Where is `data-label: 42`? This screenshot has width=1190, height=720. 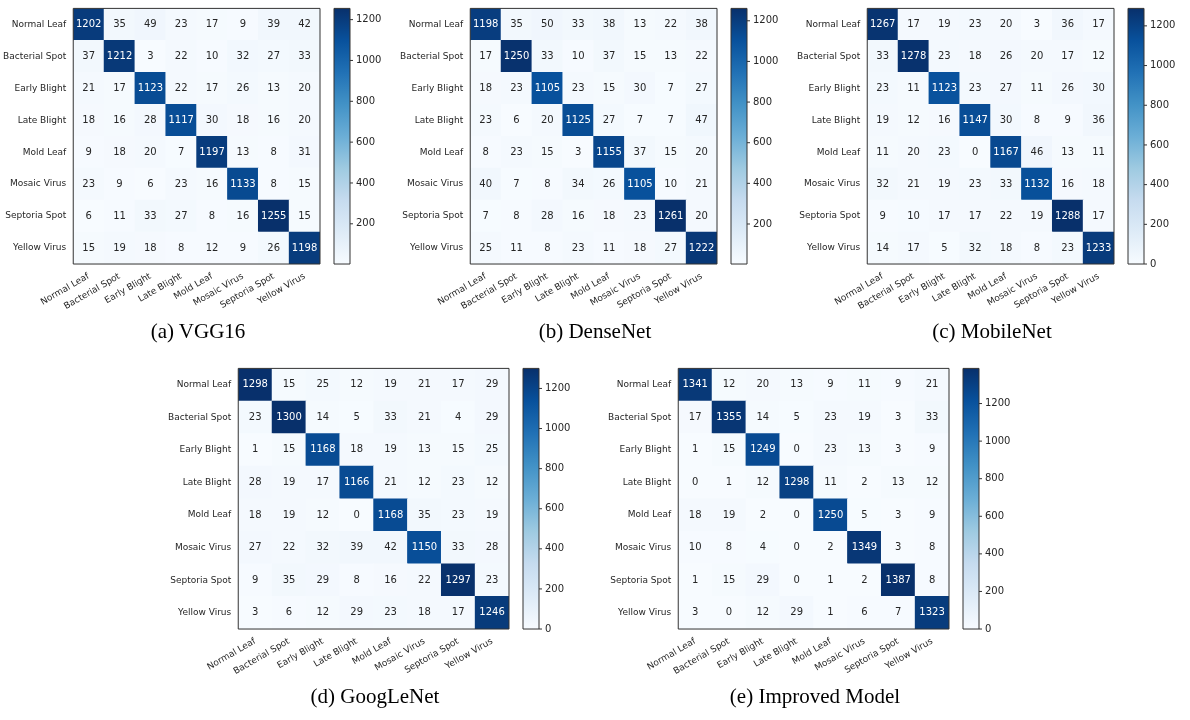
data-label: 42 is located at coordinates (304, 23).